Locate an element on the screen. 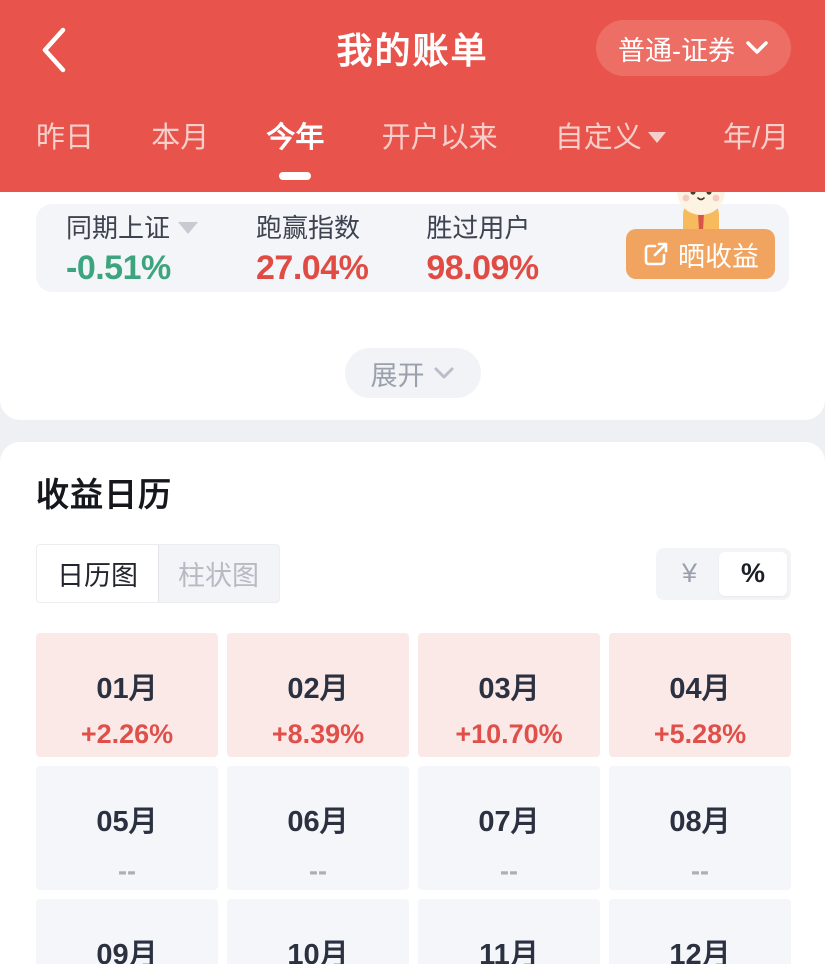  view-toggle-bar-chart: 柱状图 is located at coordinates (218, 576).